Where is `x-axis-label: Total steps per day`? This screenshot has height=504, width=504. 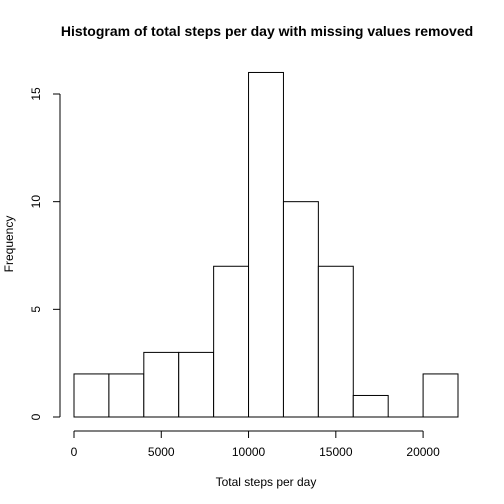 x-axis-label: Total steps per day is located at coordinates (266, 482).